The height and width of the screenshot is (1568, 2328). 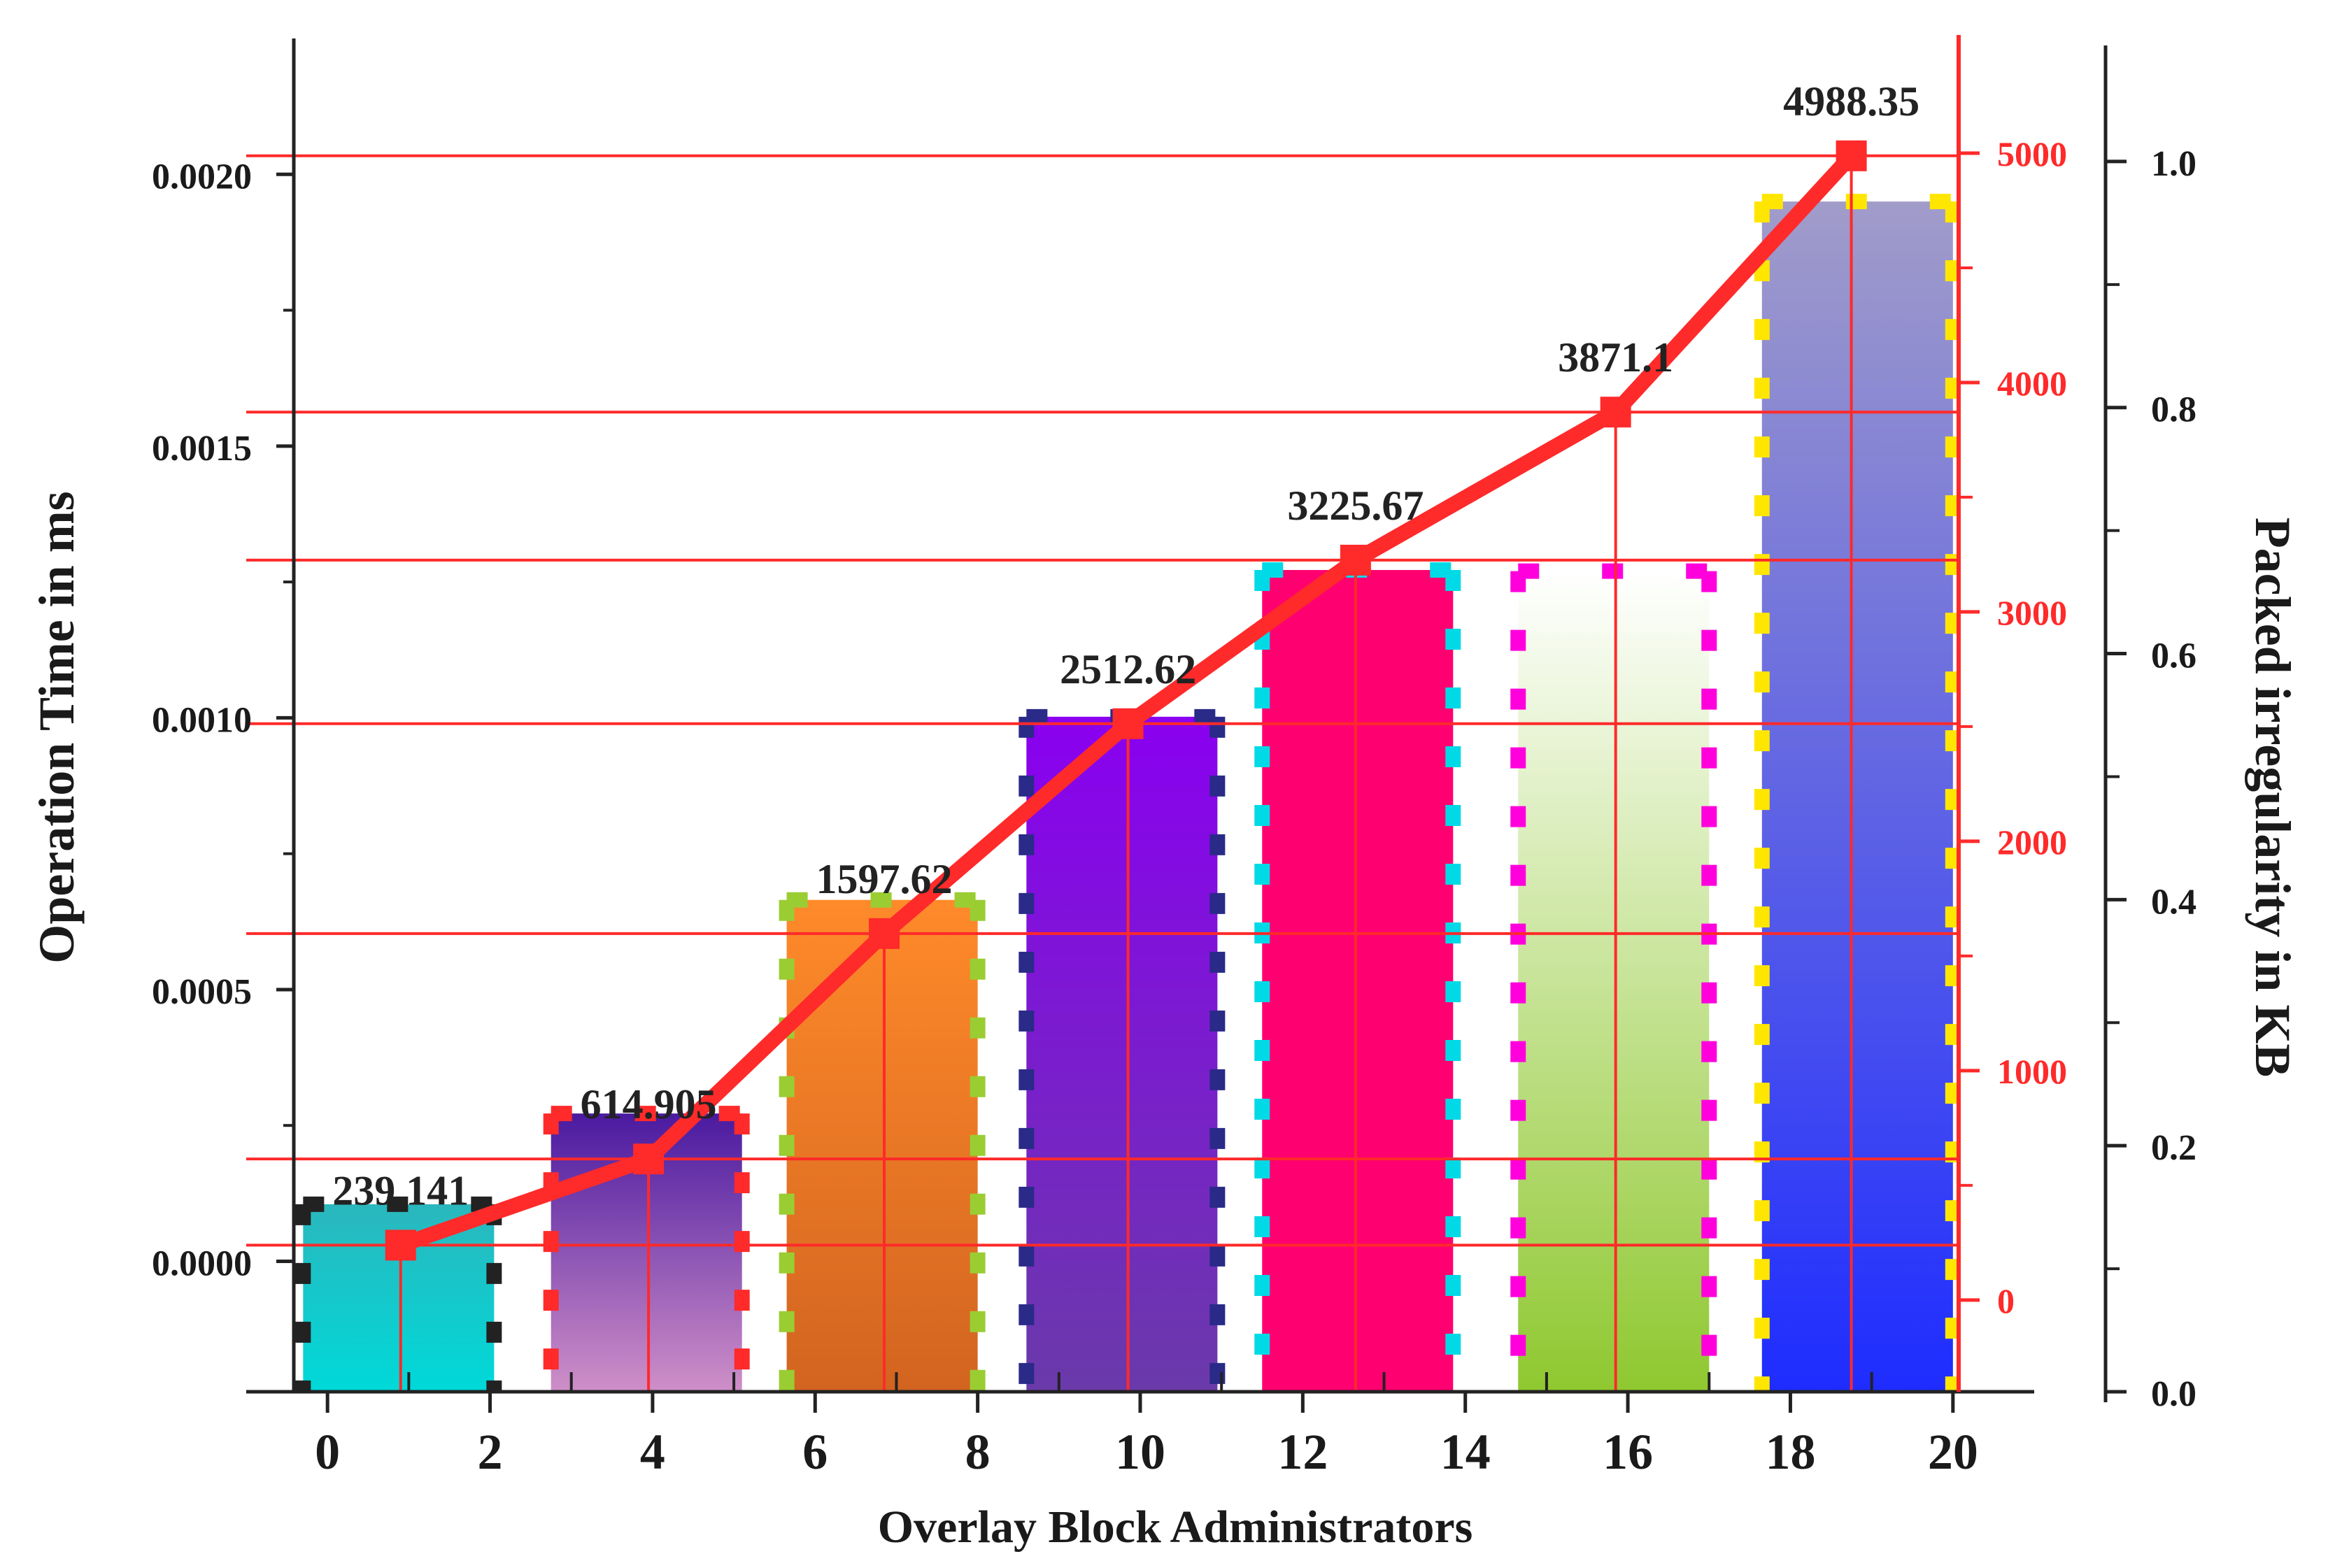 I want to click on left-tick-label: 0.0005, so click(x=202, y=992).